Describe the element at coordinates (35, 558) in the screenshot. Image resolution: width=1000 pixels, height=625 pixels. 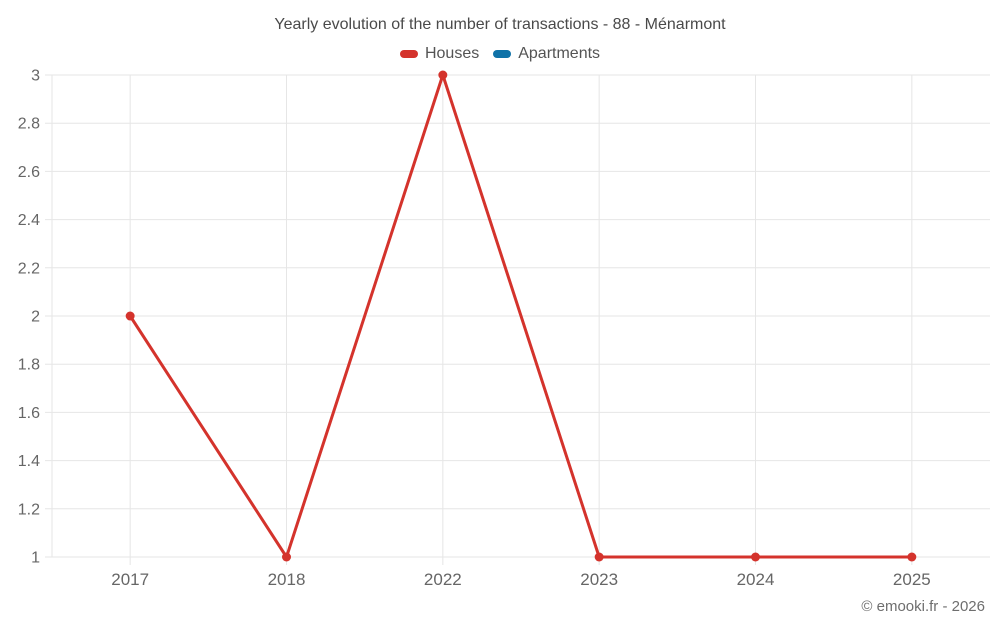
I see `y-axis-tick-label: 1` at that location.